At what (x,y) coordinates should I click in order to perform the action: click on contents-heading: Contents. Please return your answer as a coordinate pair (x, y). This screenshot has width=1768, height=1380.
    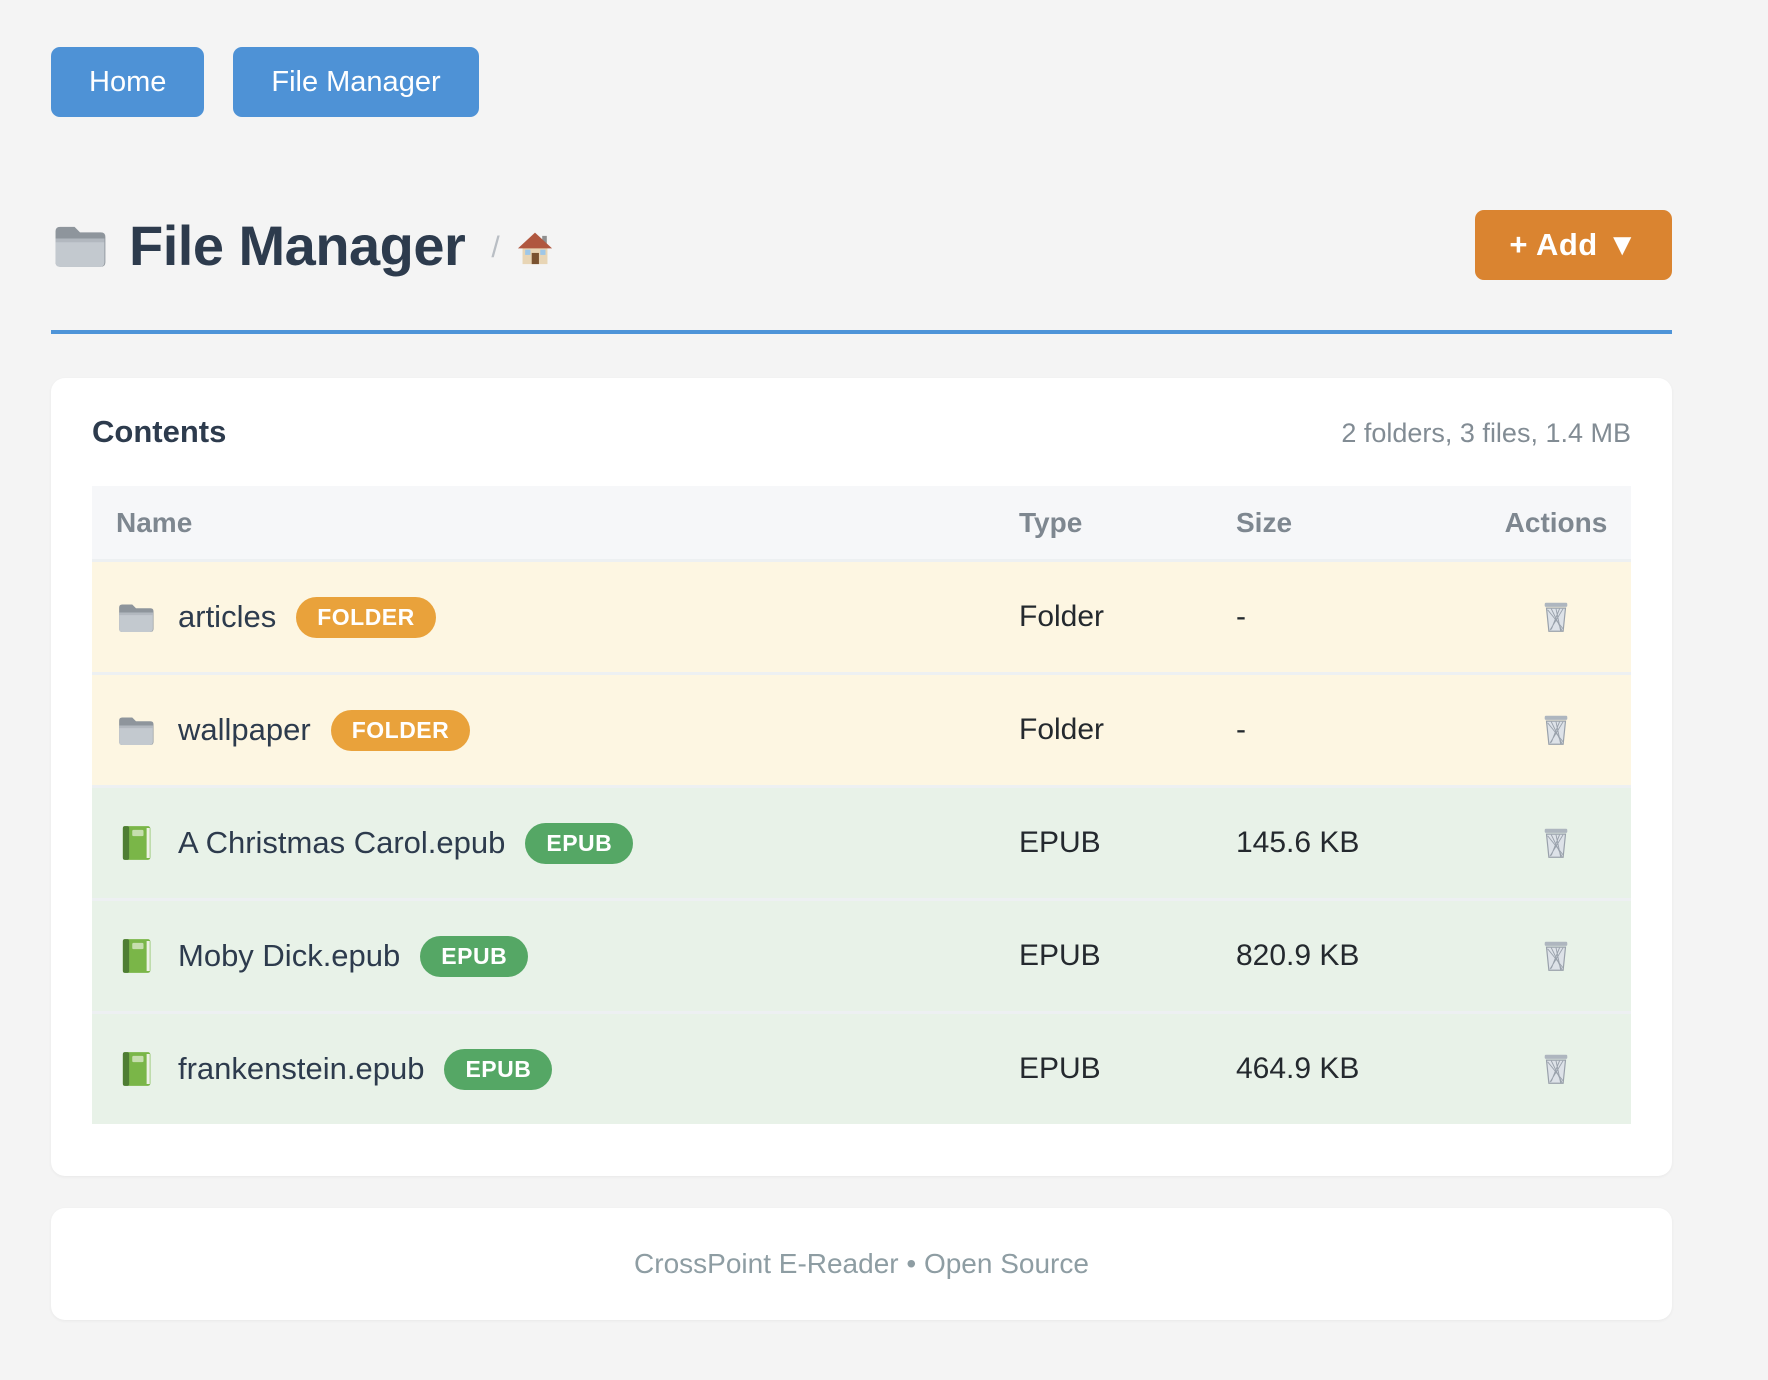
    Looking at the image, I should click on (159, 431).